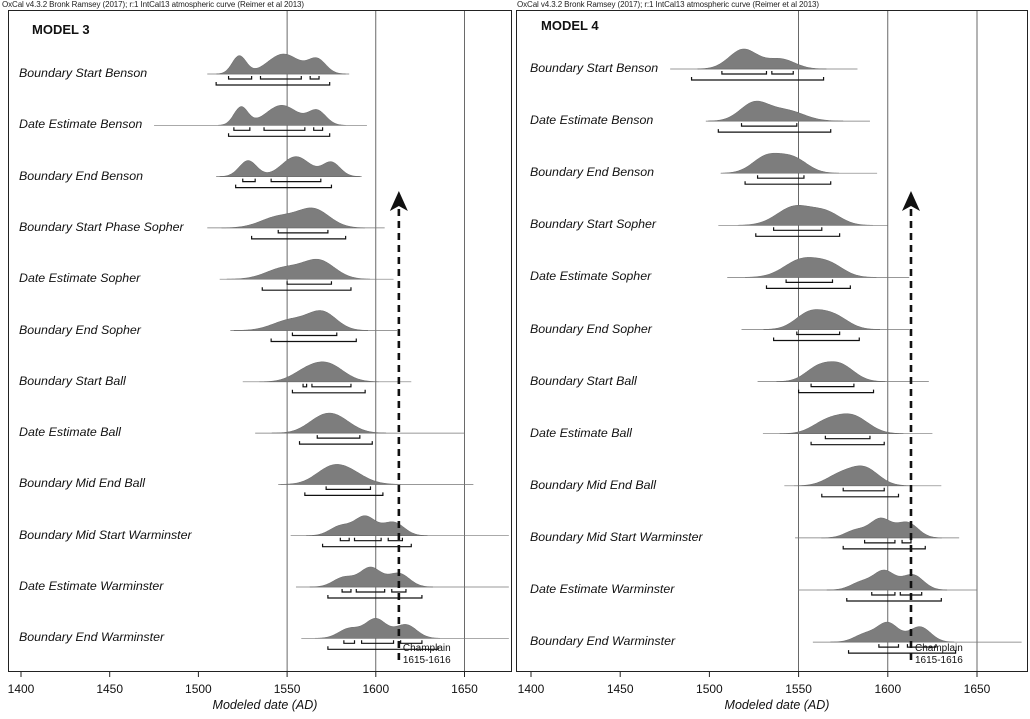 This screenshot has height=719, width=1030. What do you see at coordinates (279, 135) in the screenshot?
I see `model-3-range-95-date-estimate-benson` at bounding box center [279, 135].